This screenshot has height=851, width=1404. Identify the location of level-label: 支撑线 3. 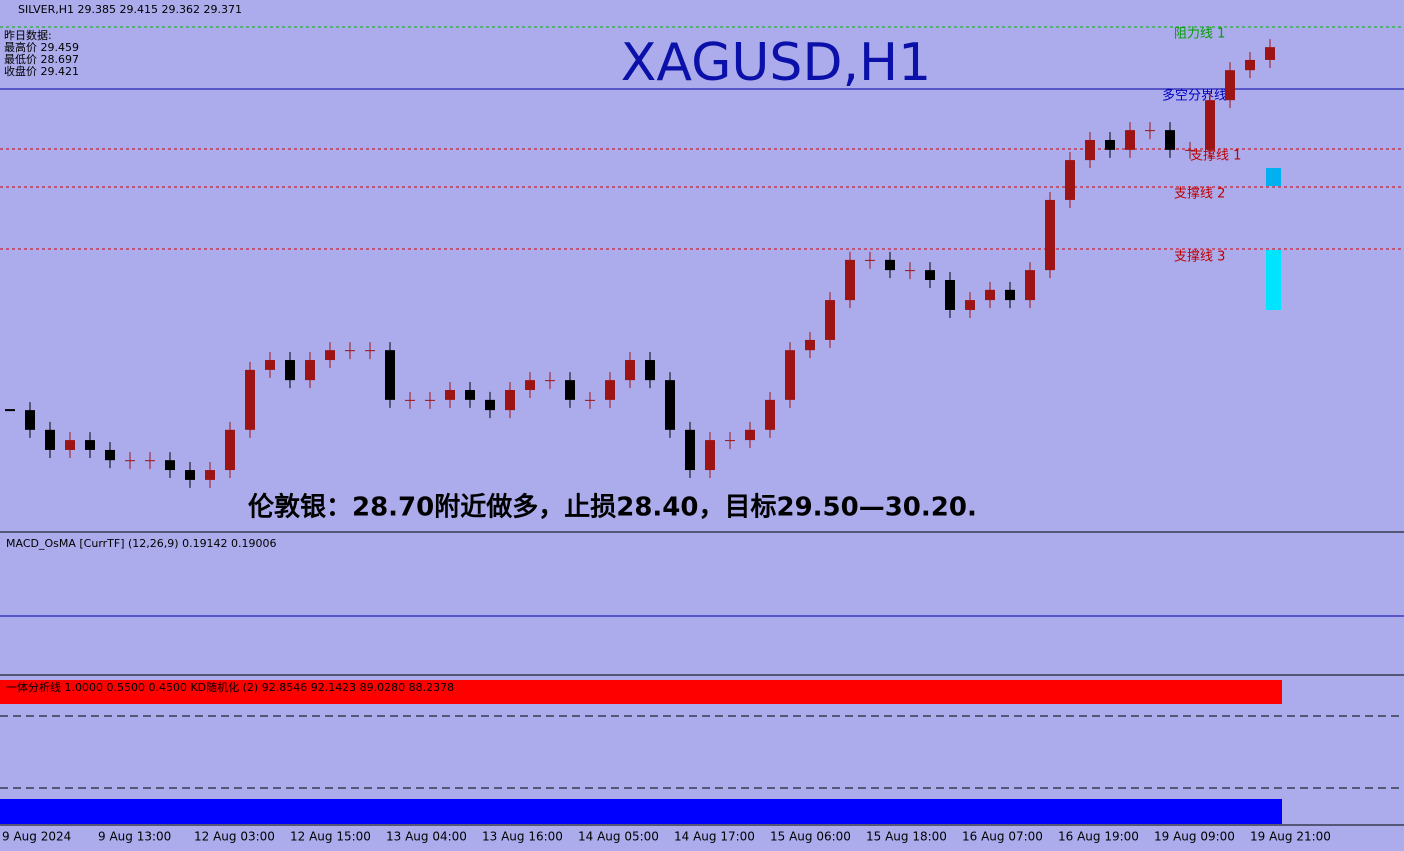
(1199, 257).